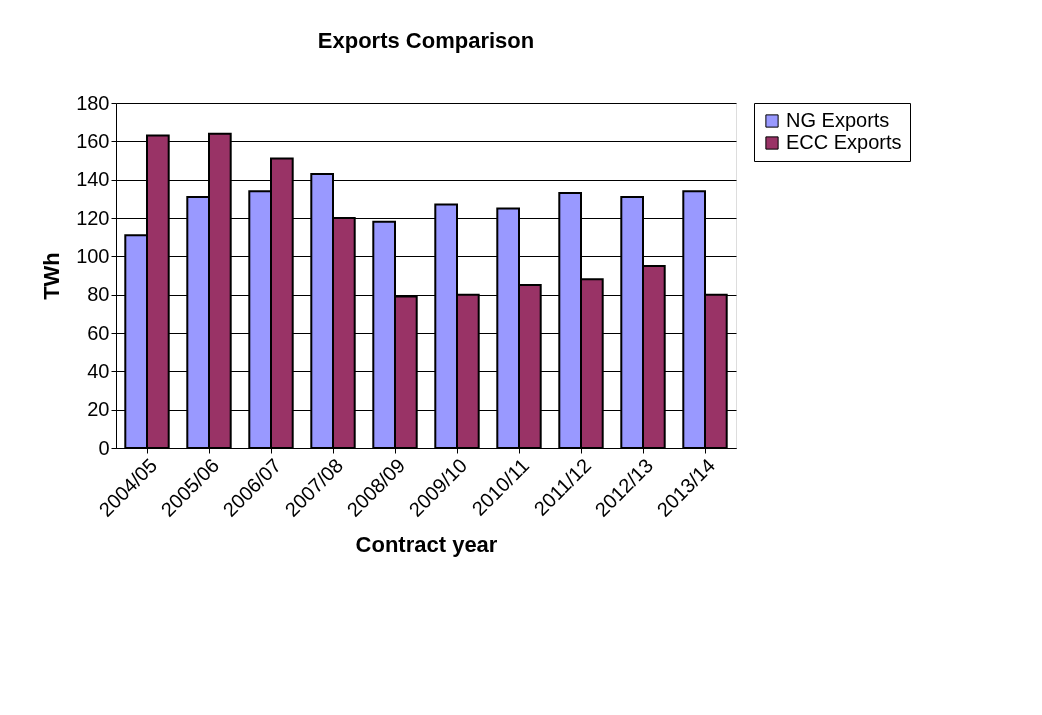  I want to click on y-tick-label: 100, so click(93, 255).